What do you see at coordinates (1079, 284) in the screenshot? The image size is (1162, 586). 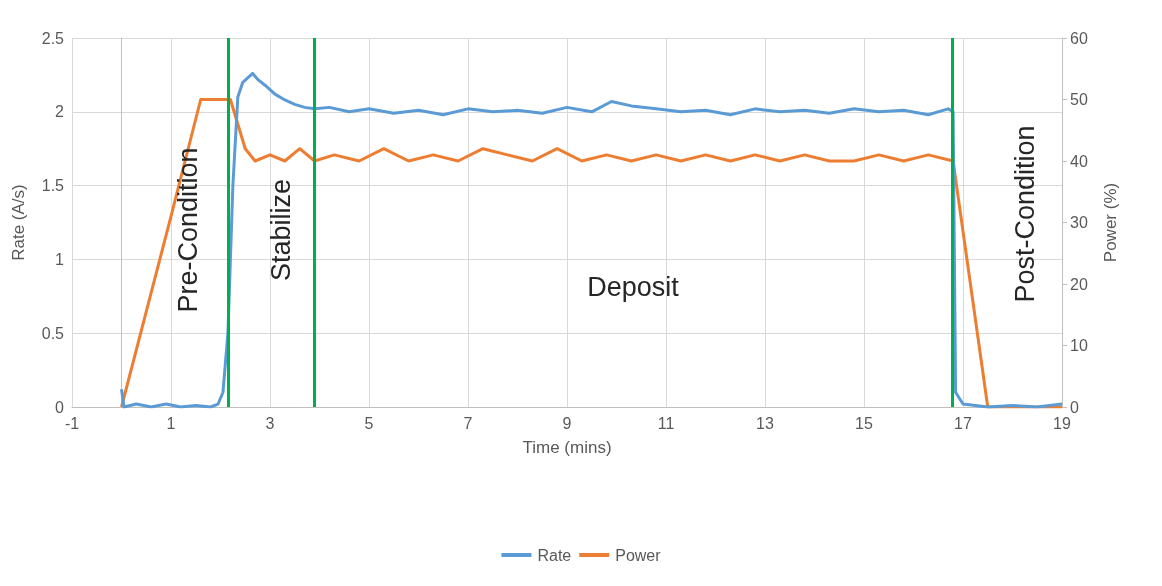 I see `y2-tick-label: 20` at bounding box center [1079, 284].